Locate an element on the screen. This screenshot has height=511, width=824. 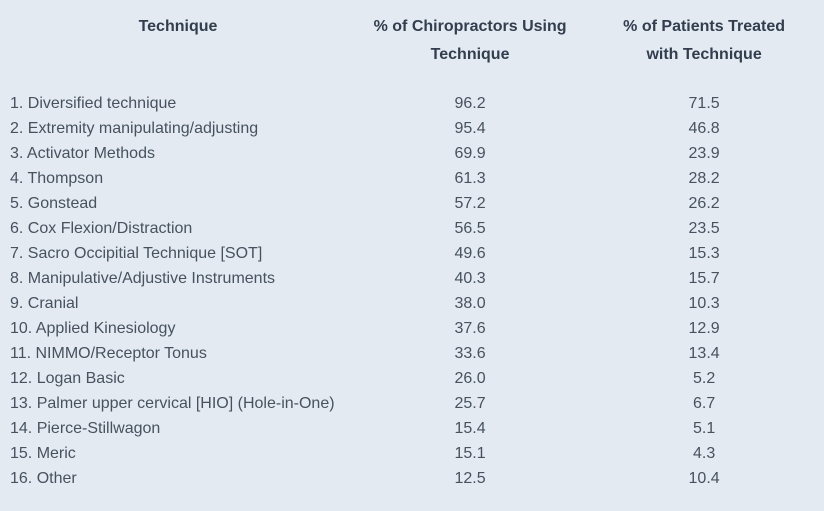
patients-value-cell: 10.3 is located at coordinates (704, 303).